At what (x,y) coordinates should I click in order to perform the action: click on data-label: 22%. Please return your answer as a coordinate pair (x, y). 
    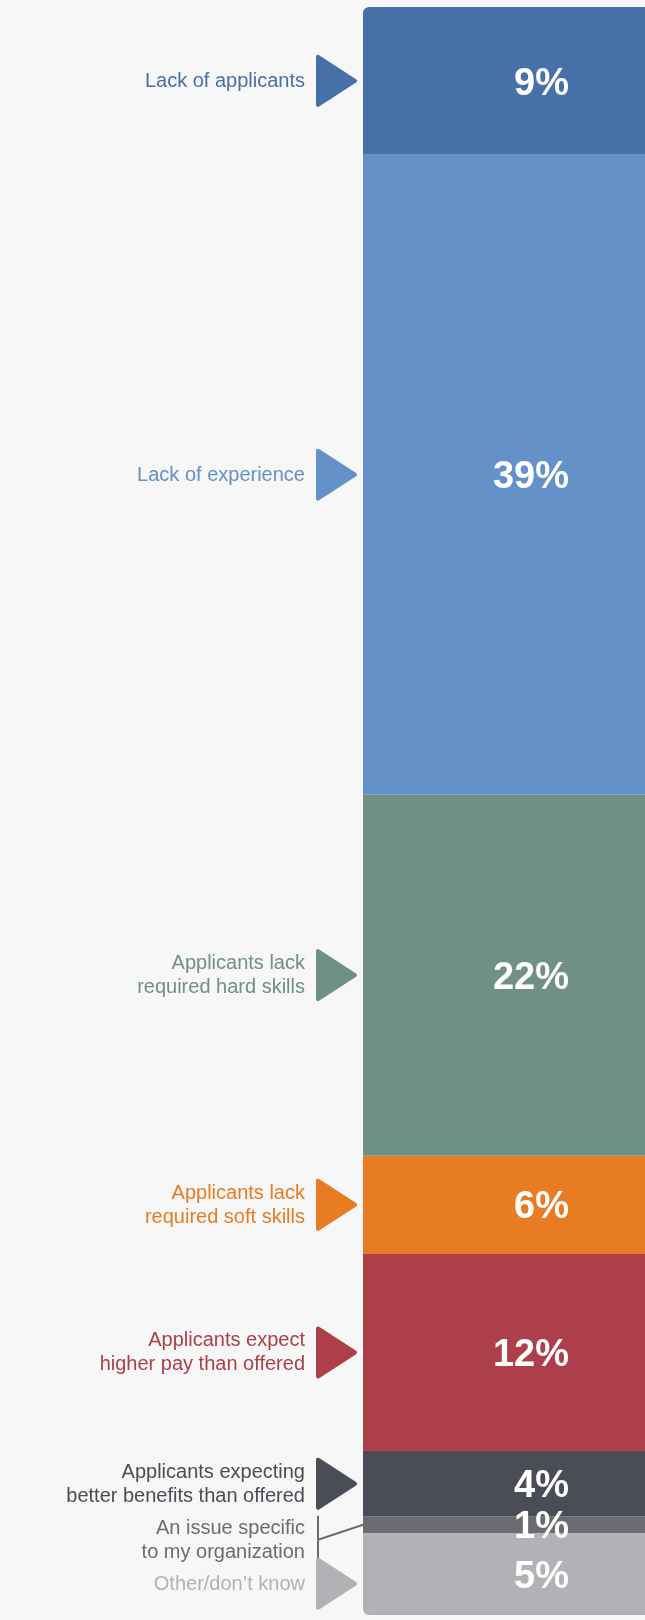
    Looking at the image, I should click on (530, 975).